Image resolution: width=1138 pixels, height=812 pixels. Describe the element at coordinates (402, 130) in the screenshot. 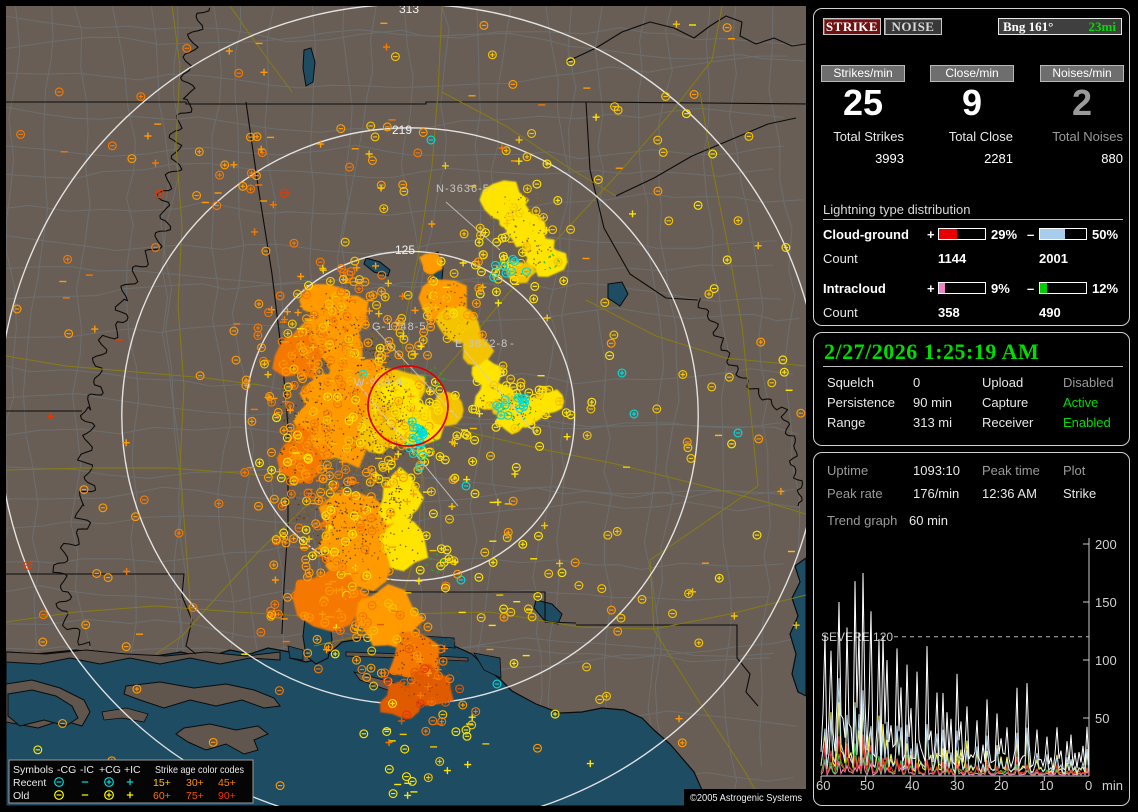

I see `svg-text: 219` at that location.